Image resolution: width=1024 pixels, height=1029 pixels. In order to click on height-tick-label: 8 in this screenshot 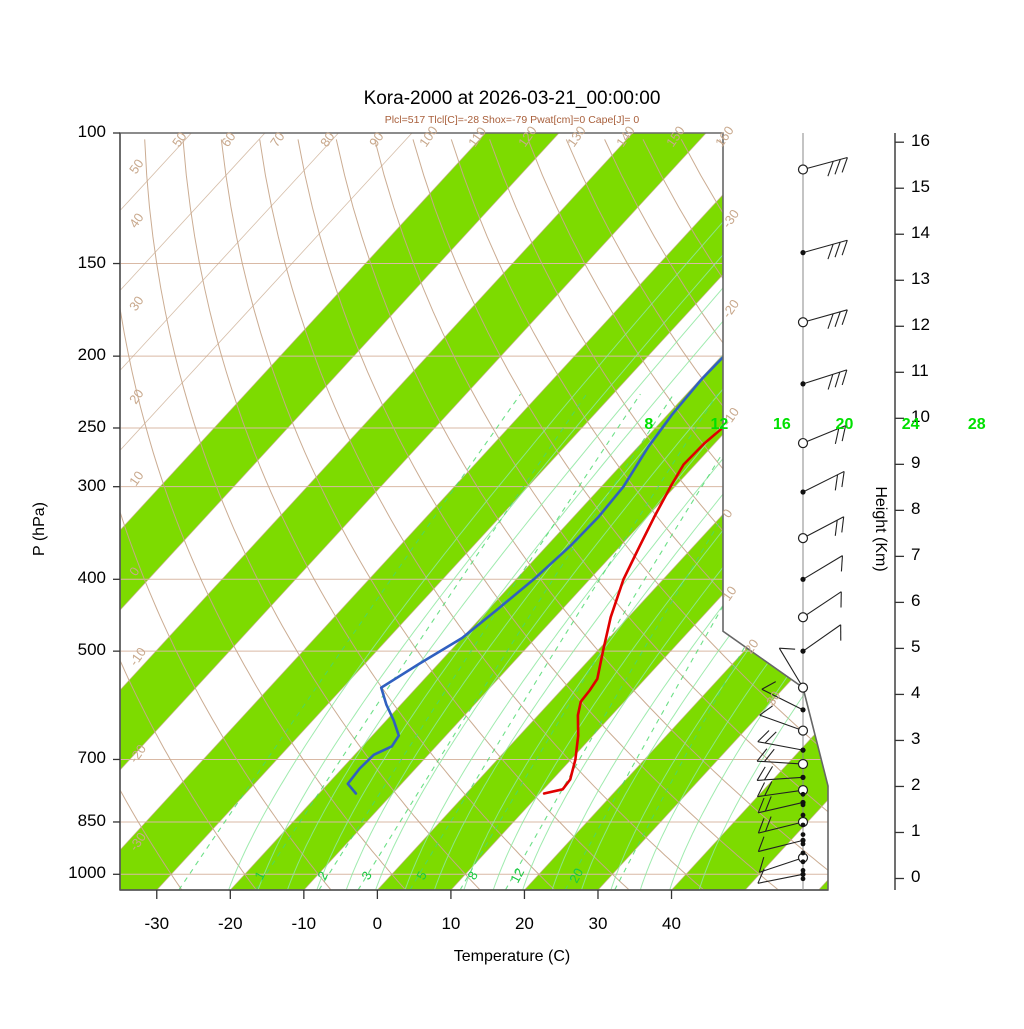, I will do `click(931, 509)`.